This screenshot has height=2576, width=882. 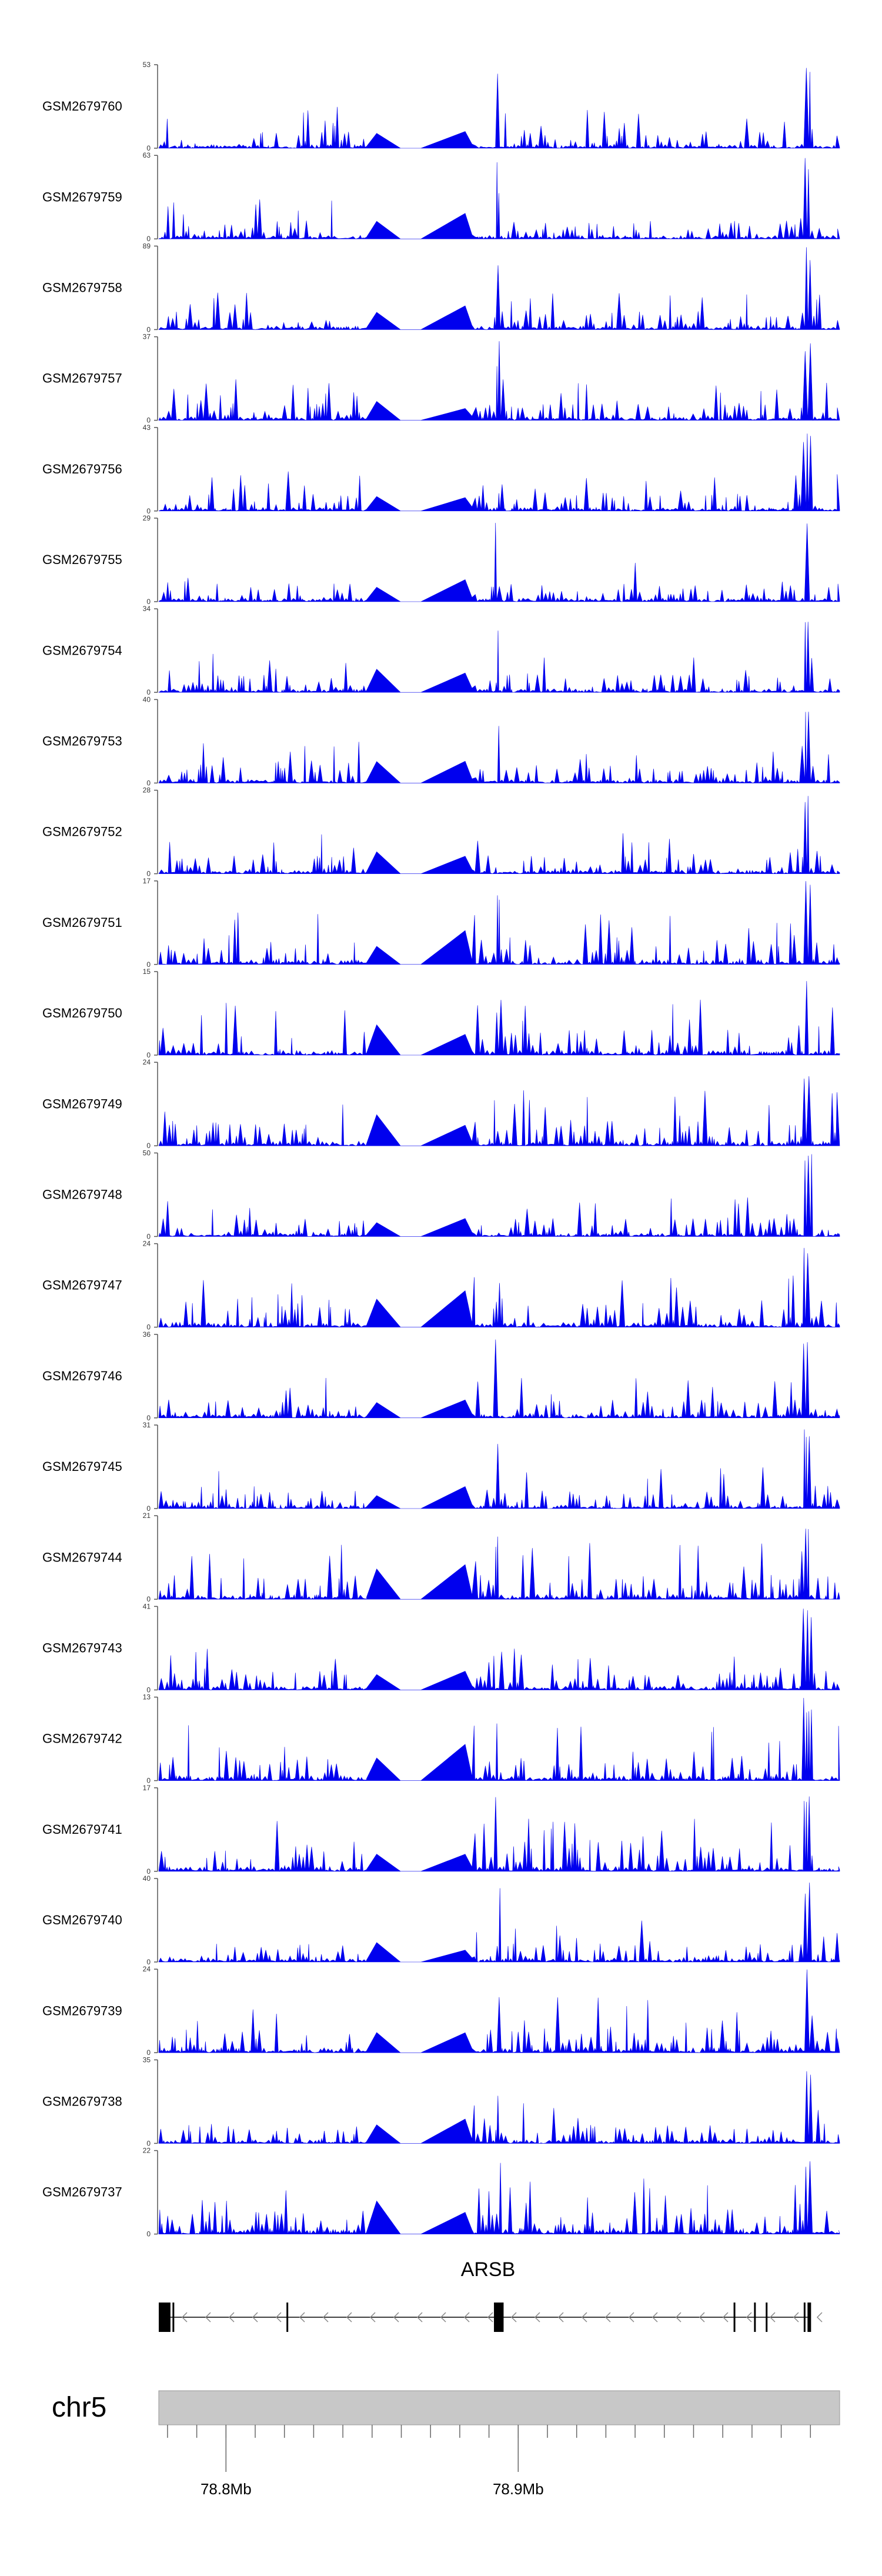 I want to click on track-label: GSM2679746, so click(x=82, y=1376).